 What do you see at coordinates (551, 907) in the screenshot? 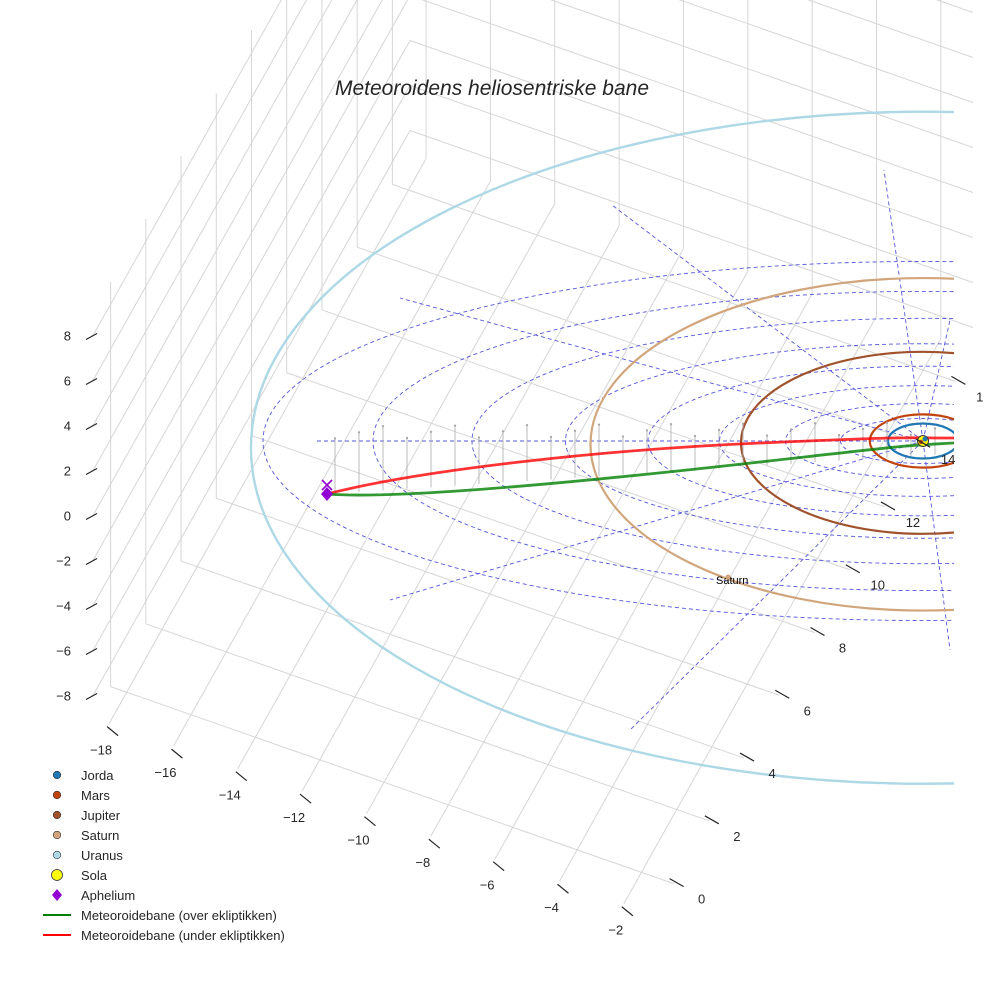
I see `x-tick-label: −4` at bounding box center [551, 907].